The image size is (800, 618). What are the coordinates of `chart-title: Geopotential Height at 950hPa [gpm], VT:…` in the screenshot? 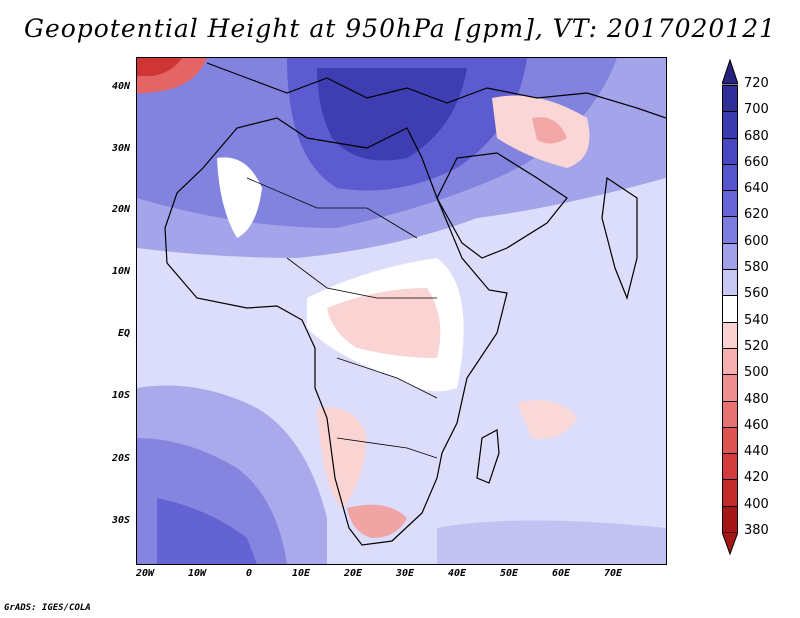 It's located at (400, 28).